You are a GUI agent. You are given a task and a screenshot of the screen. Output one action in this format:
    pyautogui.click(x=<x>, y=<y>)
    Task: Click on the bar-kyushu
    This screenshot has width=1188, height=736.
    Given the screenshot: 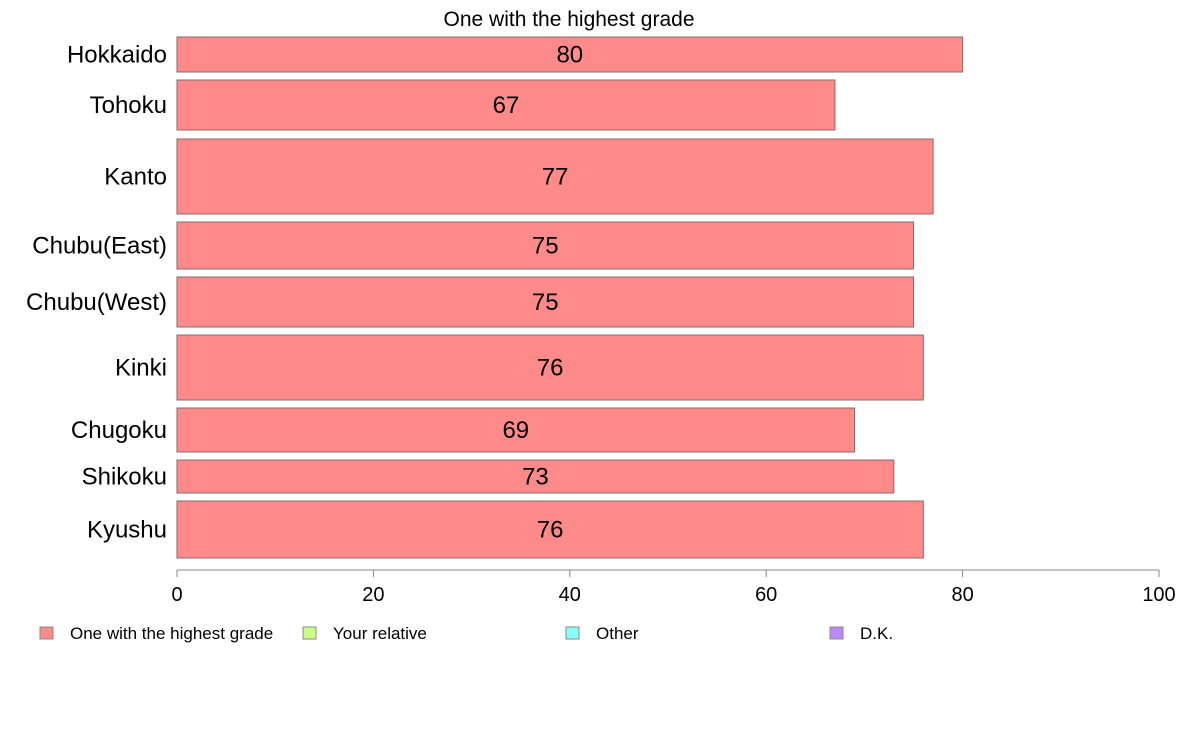 What is the action you would take?
    pyautogui.click(x=550, y=529)
    